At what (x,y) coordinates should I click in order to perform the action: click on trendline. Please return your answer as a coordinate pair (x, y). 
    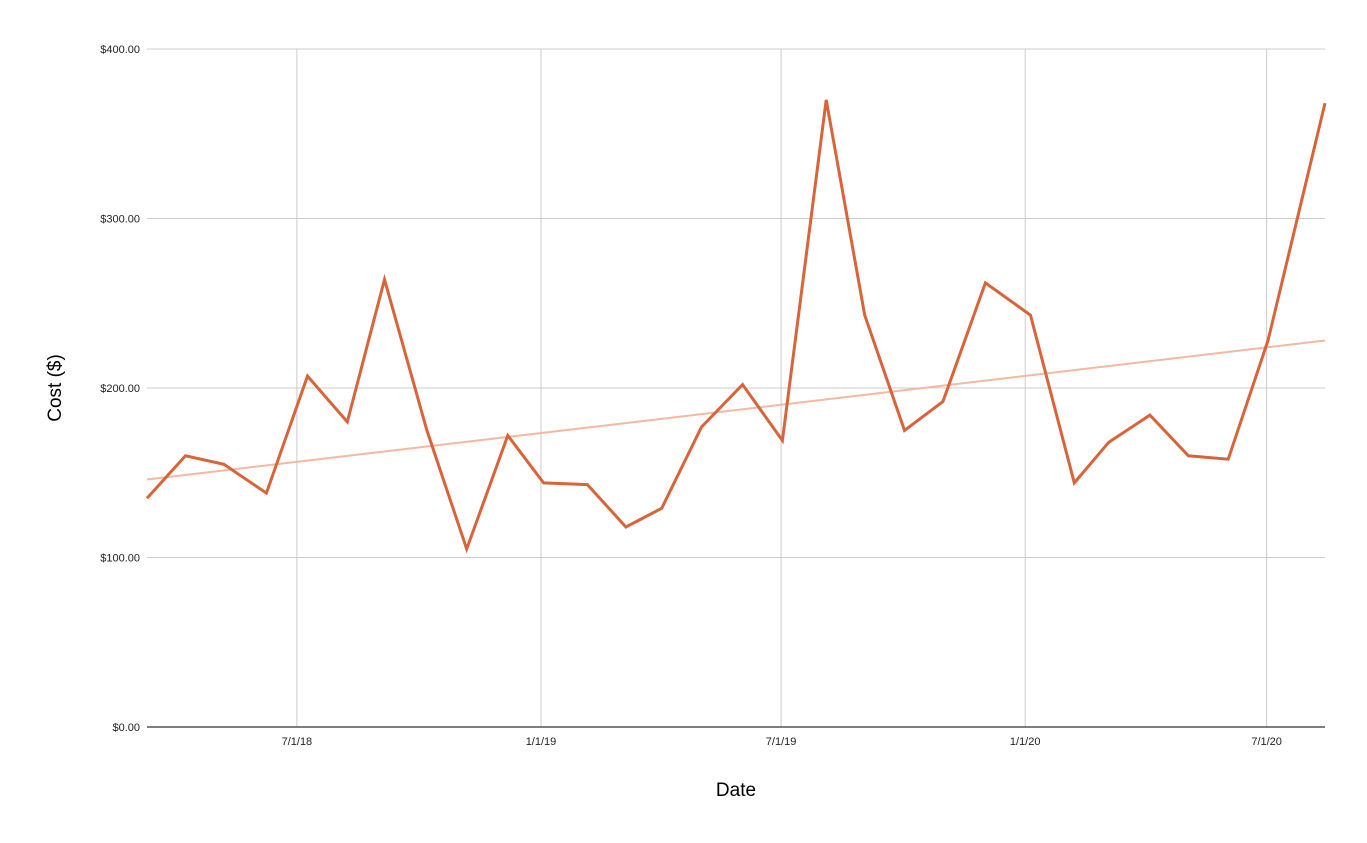
    Looking at the image, I should click on (736, 410).